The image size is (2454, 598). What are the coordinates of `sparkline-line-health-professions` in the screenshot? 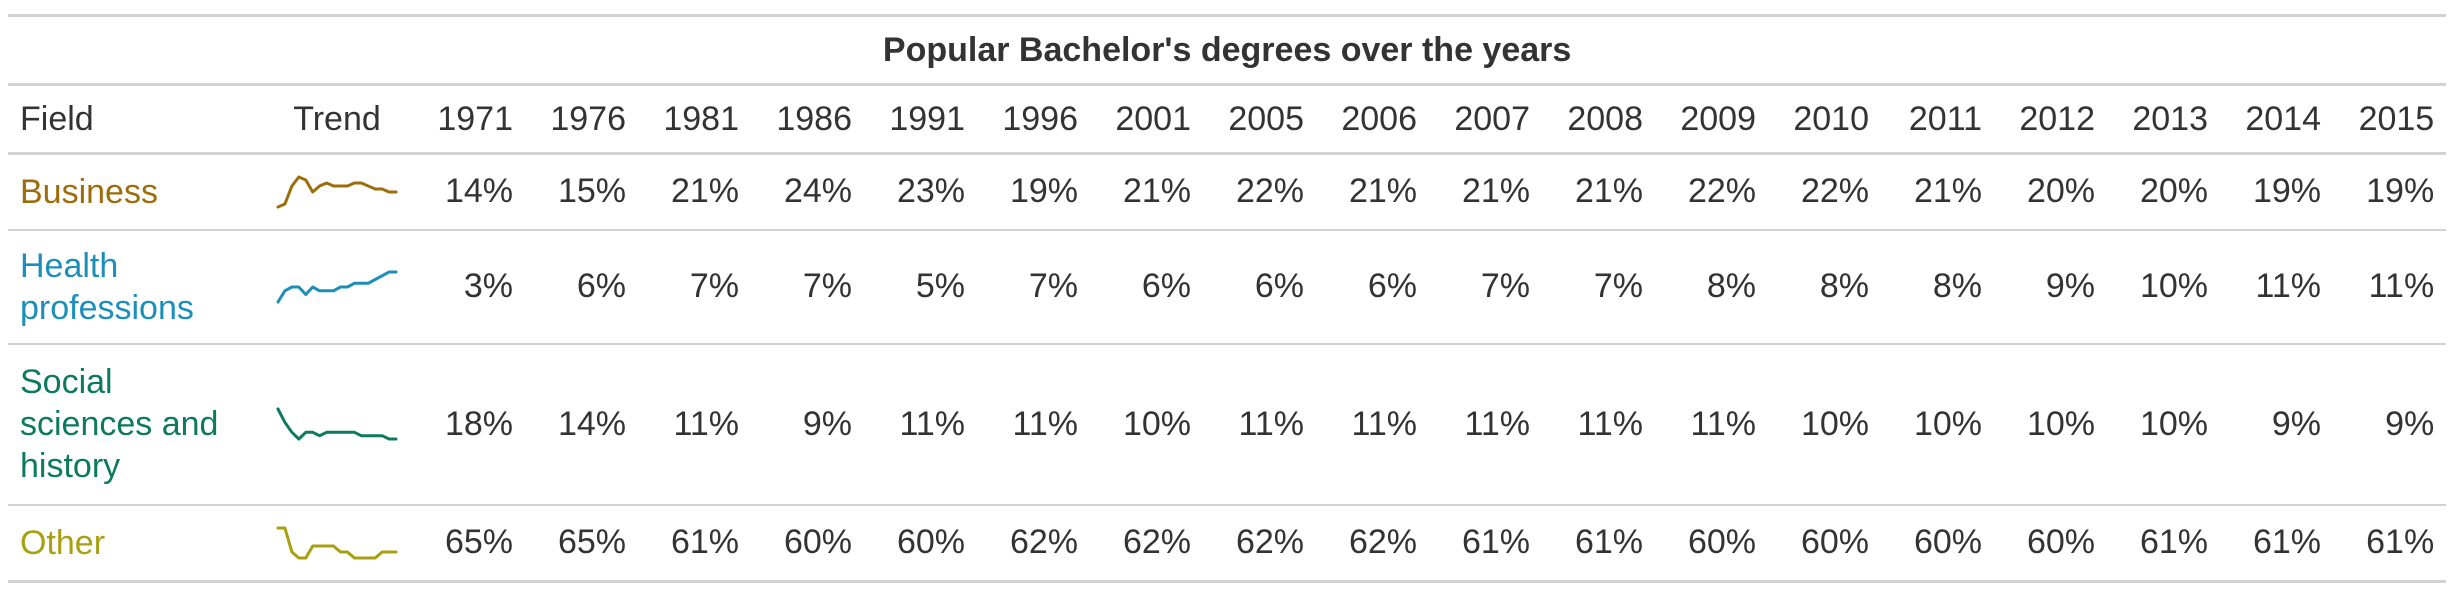 It's located at (337, 286).